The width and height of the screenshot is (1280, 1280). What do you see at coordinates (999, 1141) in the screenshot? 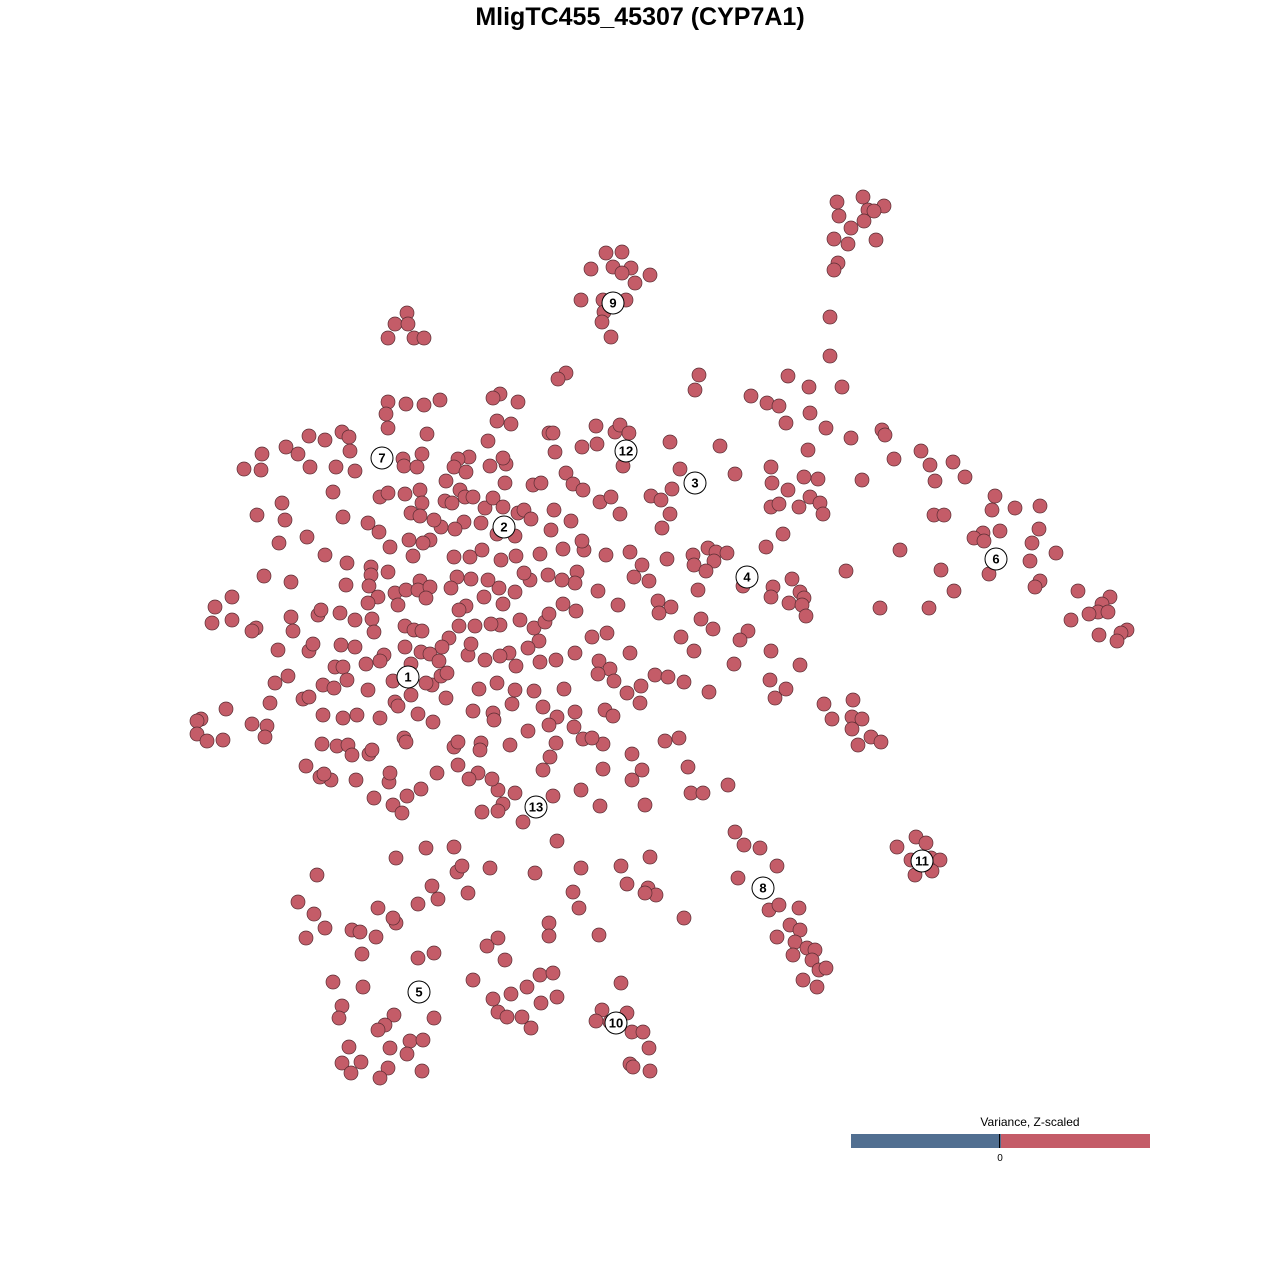
I see `legend-zero-tick` at bounding box center [999, 1141].